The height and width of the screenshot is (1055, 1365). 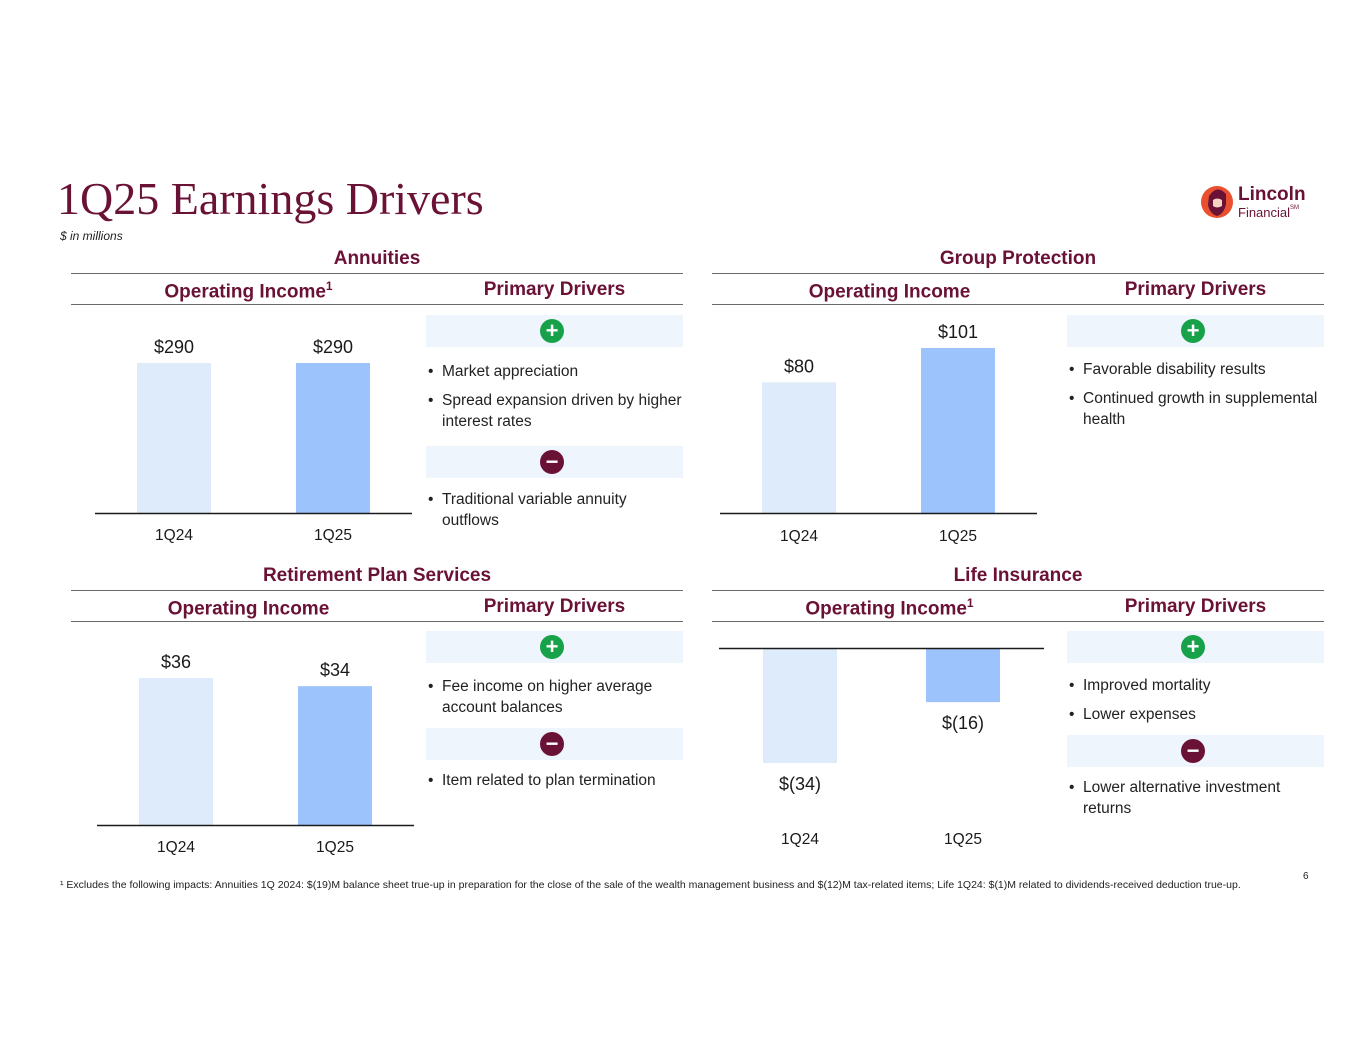 I want to click on negative-drivers-list: Traditional variable annuity outflows, so click(x=555, y=514).